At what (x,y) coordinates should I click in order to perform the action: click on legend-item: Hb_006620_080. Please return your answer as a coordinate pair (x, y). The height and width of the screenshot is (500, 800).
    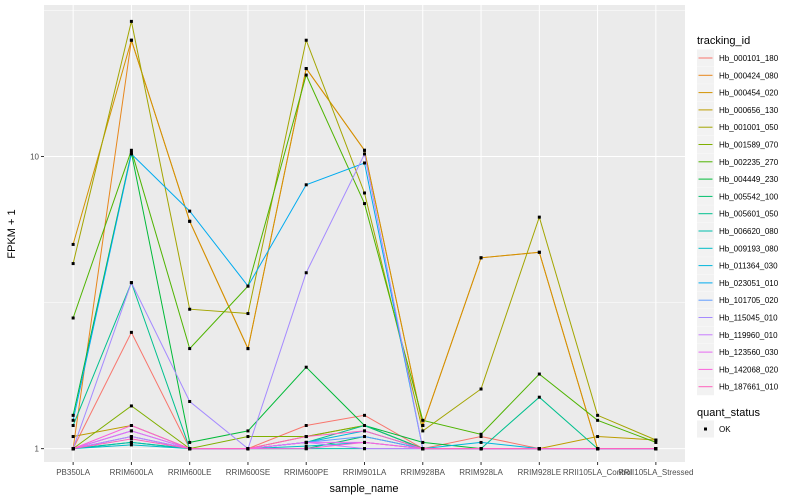
    Looking at the image, I should click on (738, 231).